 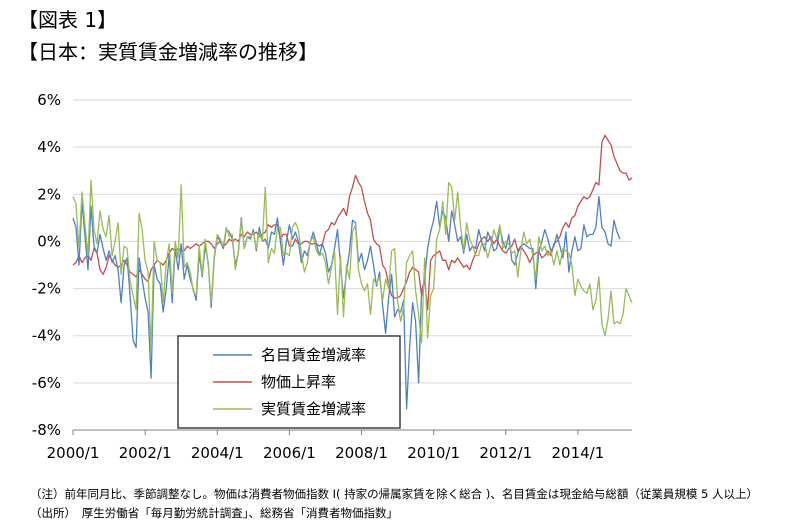 What do you see at coordinates (361, 453) in the screenshot?
I see `x-tick-label: 2008/1` at bounding box center [361, 453].